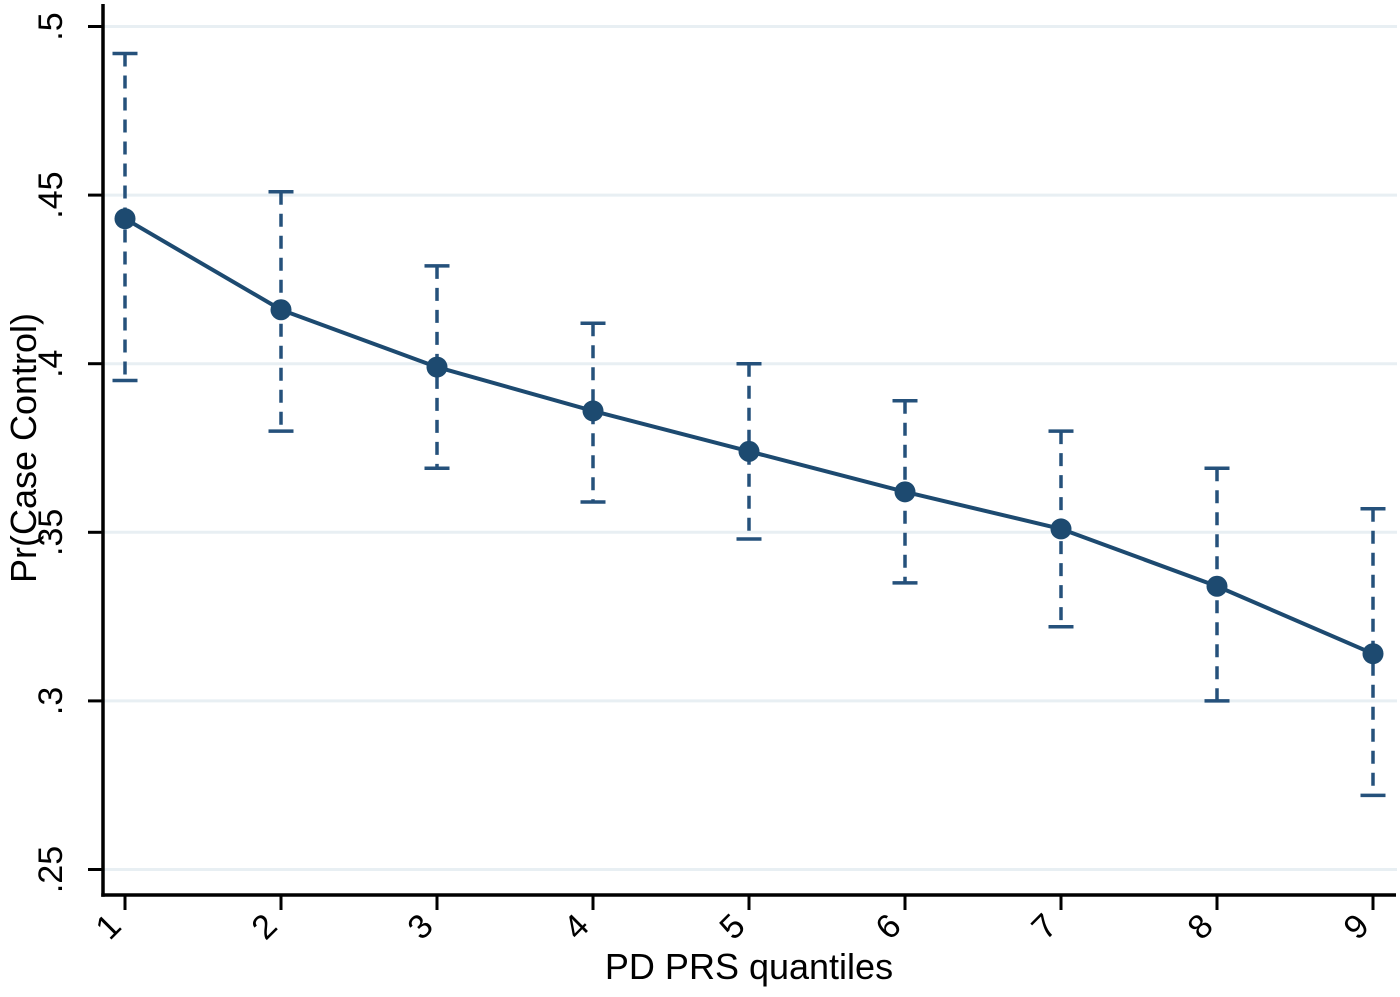  I want to click on y-tick-label: .45, so click(51, 194).